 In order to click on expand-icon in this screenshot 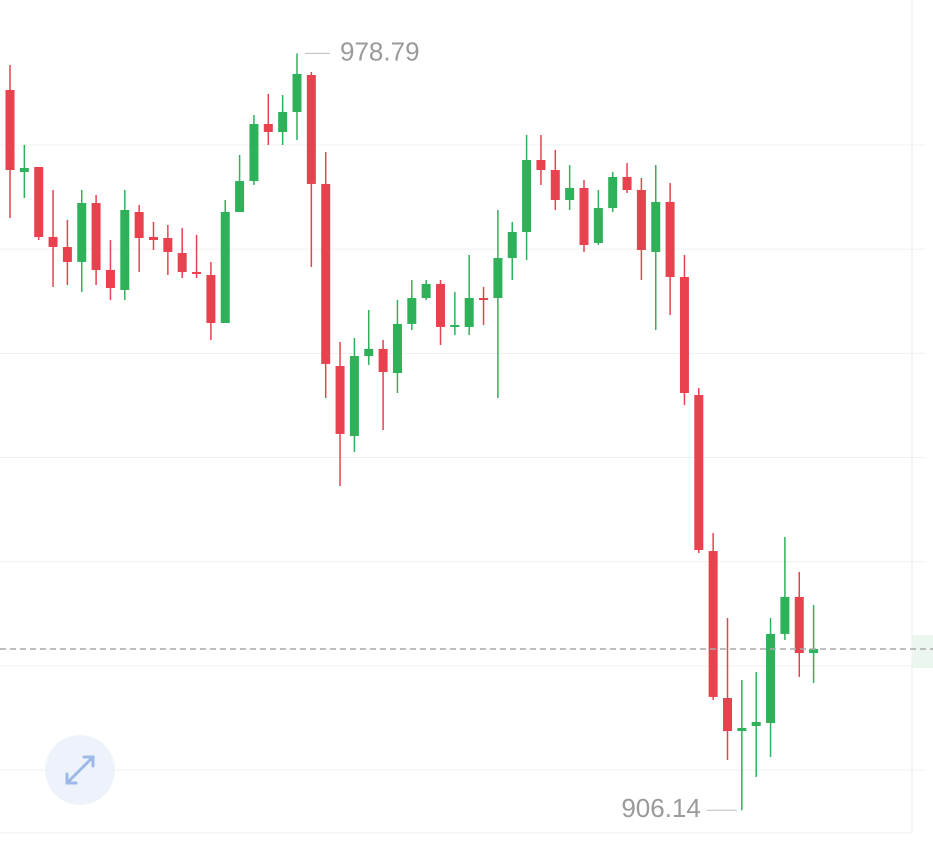, I will do `click(80, 770)`.